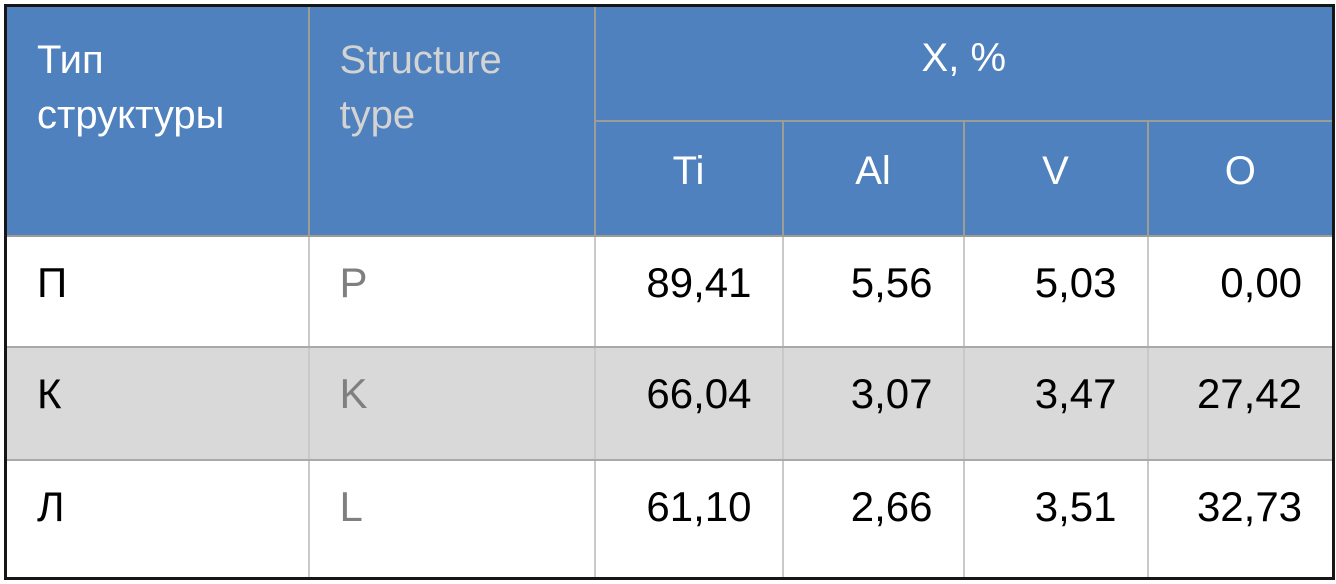  Describe the element at coordinates (873, 404) in the screenshot. I see `cell-al-value: 3,07` at that location.